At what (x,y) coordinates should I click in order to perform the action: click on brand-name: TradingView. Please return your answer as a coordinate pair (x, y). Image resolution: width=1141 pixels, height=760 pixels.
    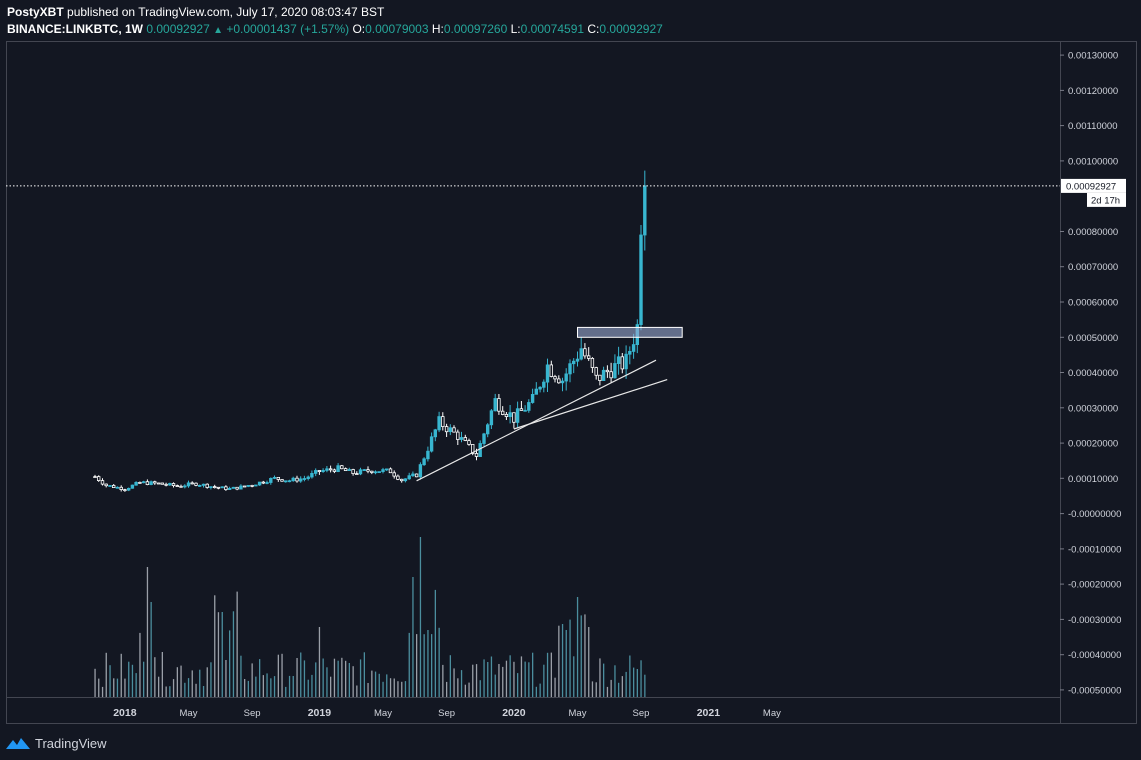
    Looking at the image, I should click on (71, 743).